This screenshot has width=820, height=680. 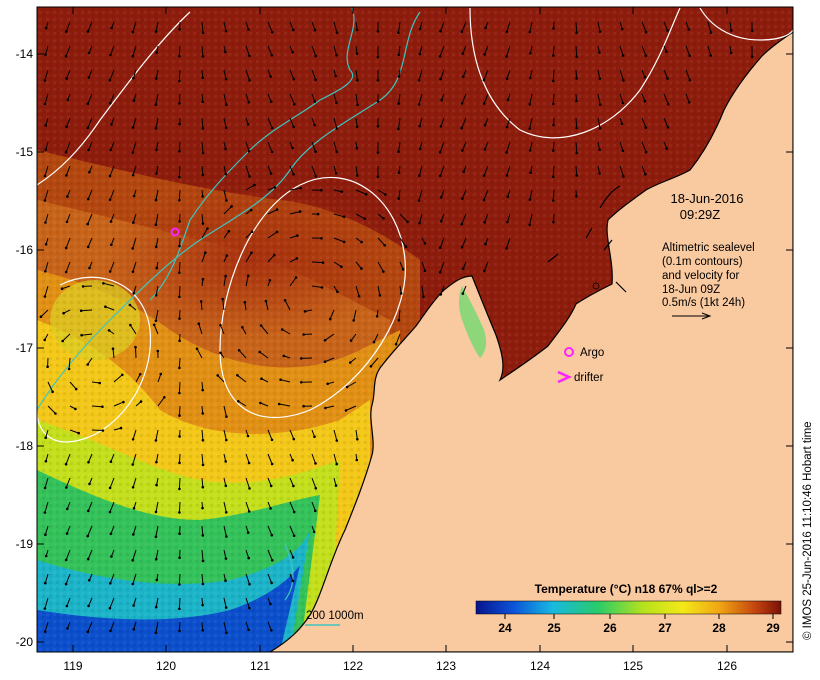 I want to click on argo-float-marker, so click(x=175, y=232).